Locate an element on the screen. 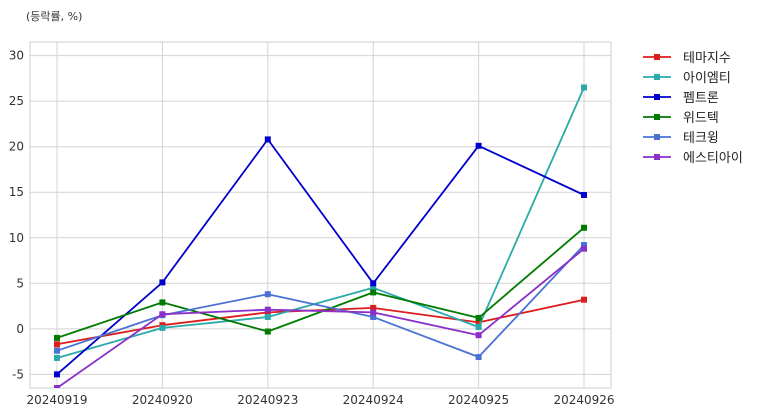 The image size is (768, 416). x-tick-label: 20240925 is located at coordinates (478, 400).